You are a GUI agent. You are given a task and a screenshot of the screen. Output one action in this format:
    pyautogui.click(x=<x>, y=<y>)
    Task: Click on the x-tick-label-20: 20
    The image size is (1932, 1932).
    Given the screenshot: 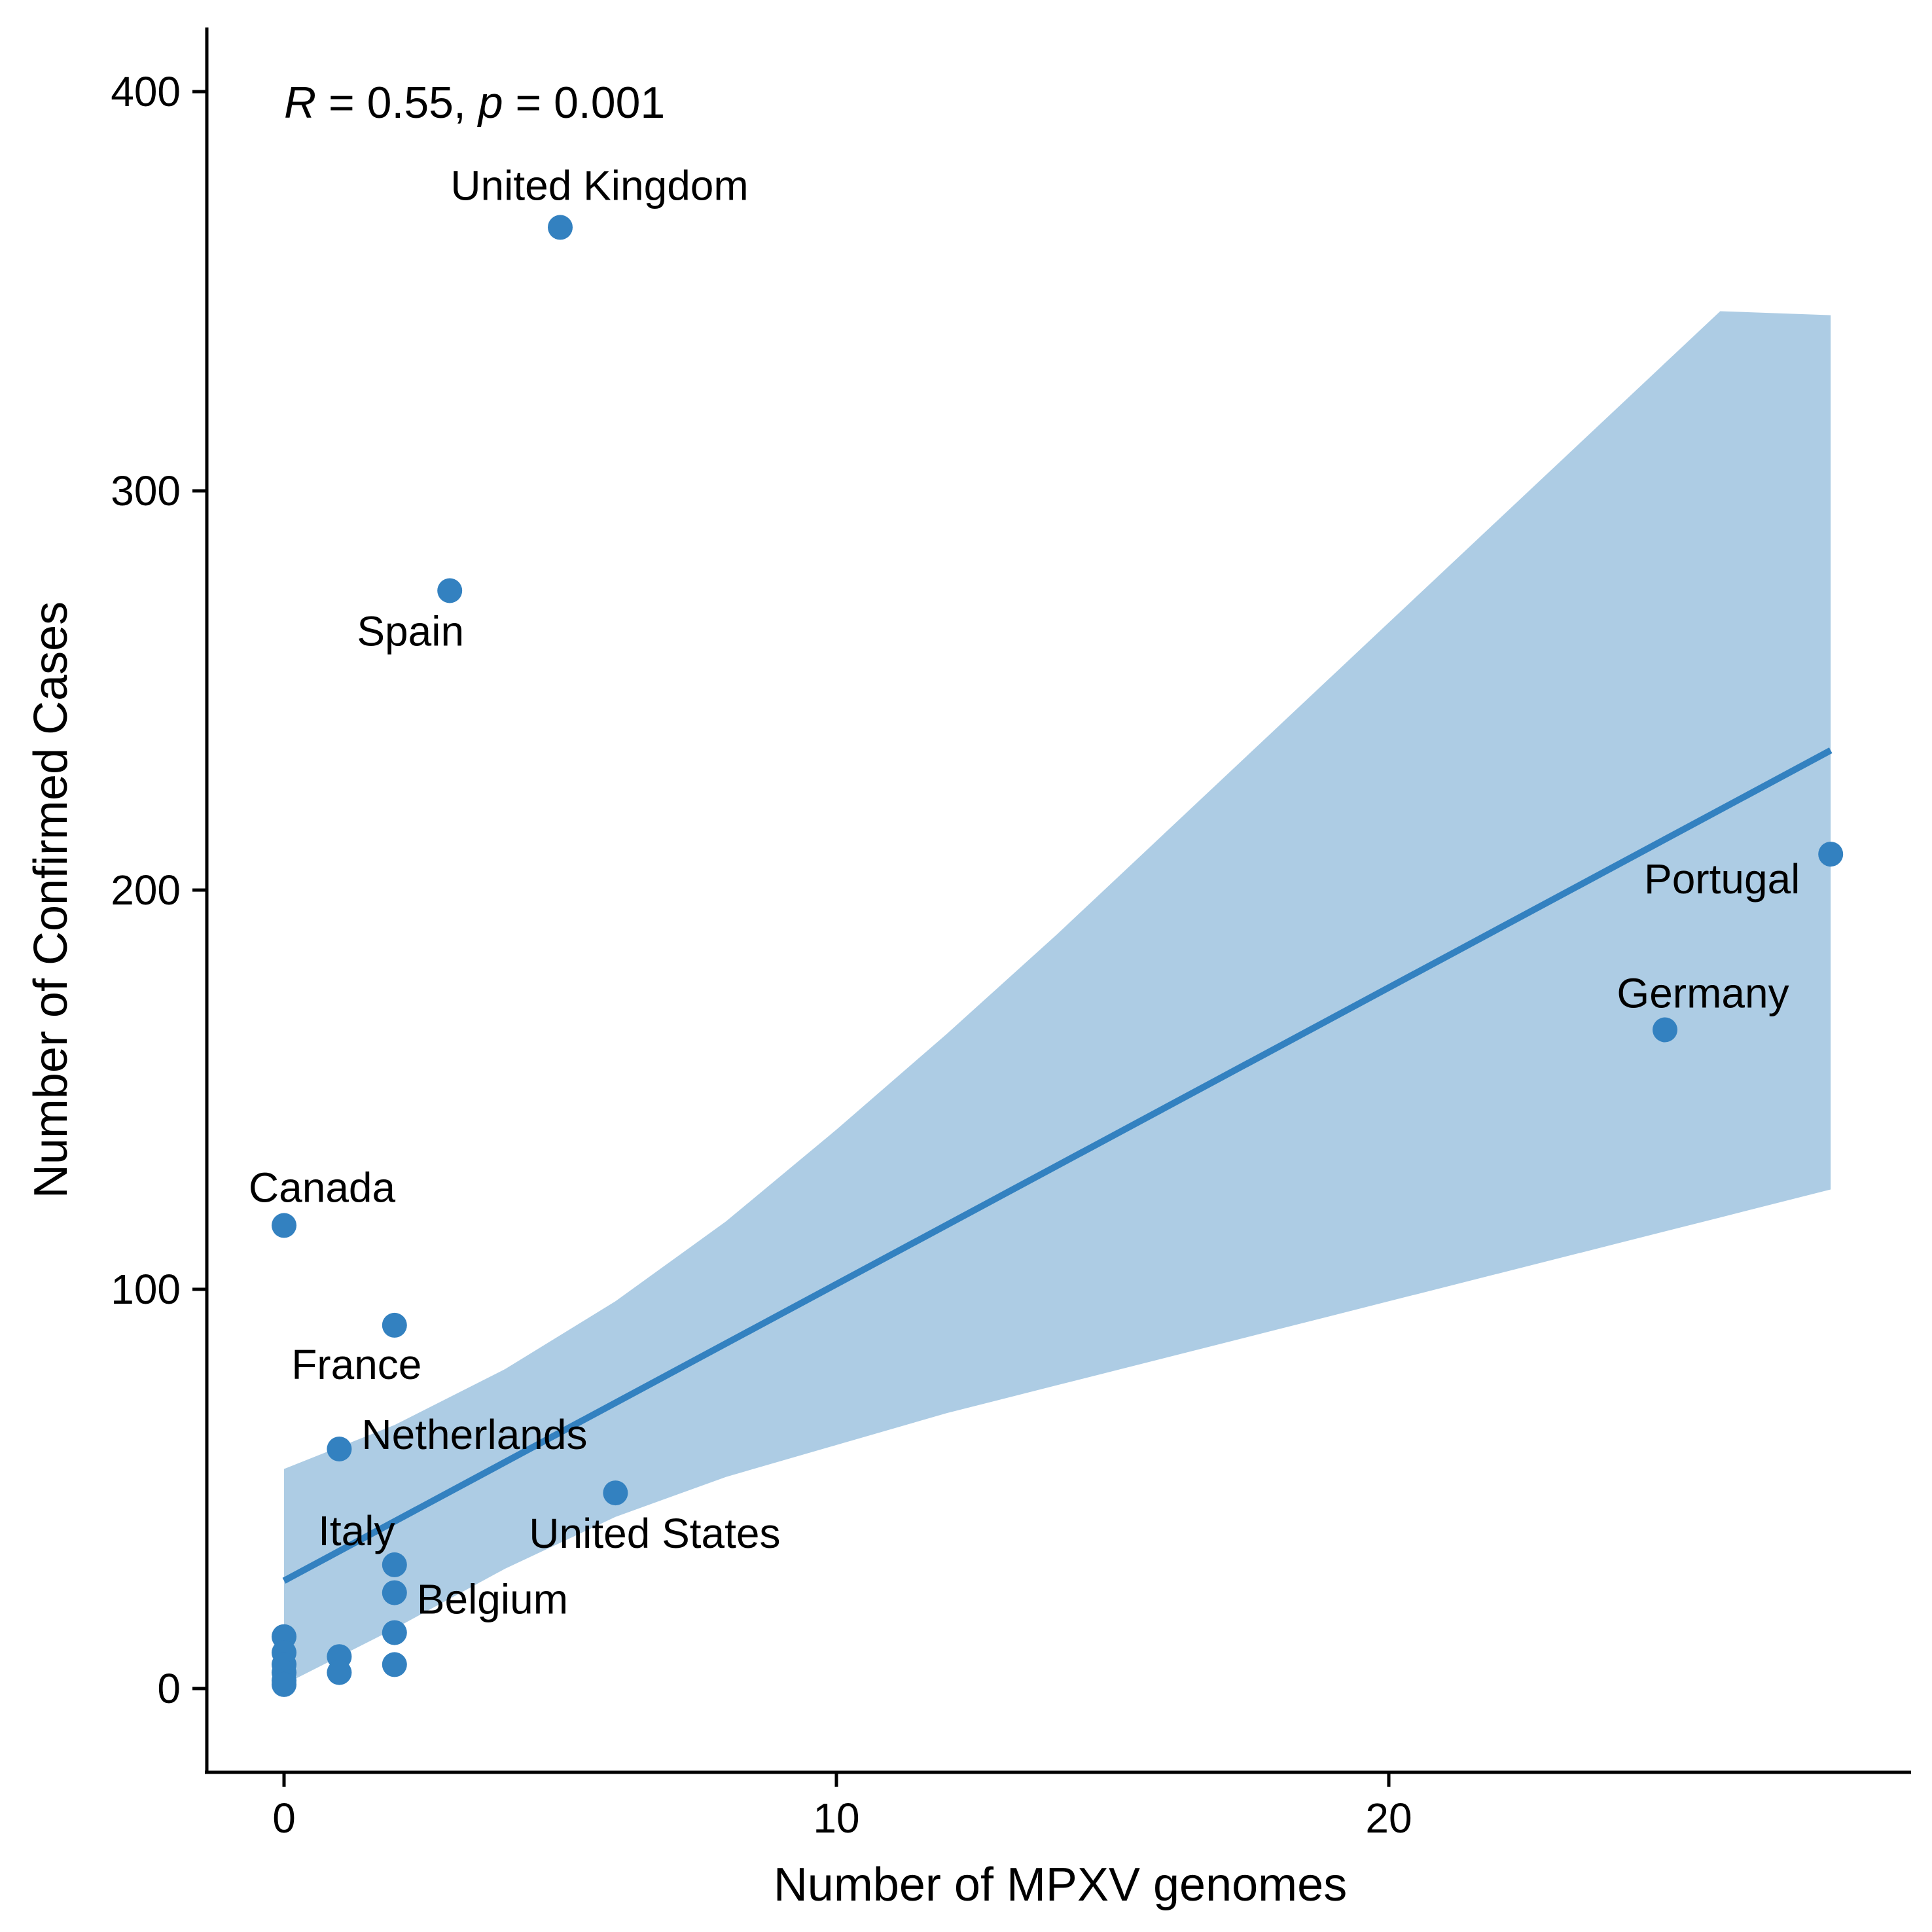 What is the action you would take?
    pyautogui.click(x=1388, y=1818)
    